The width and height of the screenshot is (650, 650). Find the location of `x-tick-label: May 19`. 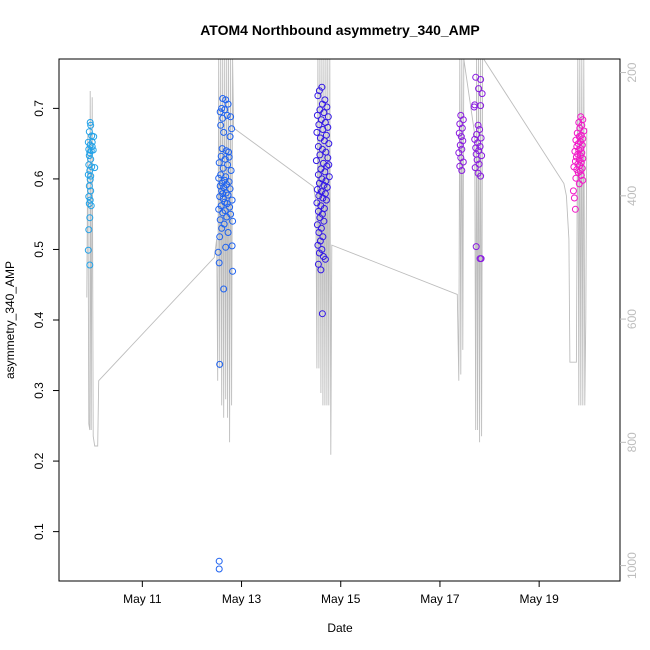

x-tick-label: May 19 is located at coordinates (539, 599).